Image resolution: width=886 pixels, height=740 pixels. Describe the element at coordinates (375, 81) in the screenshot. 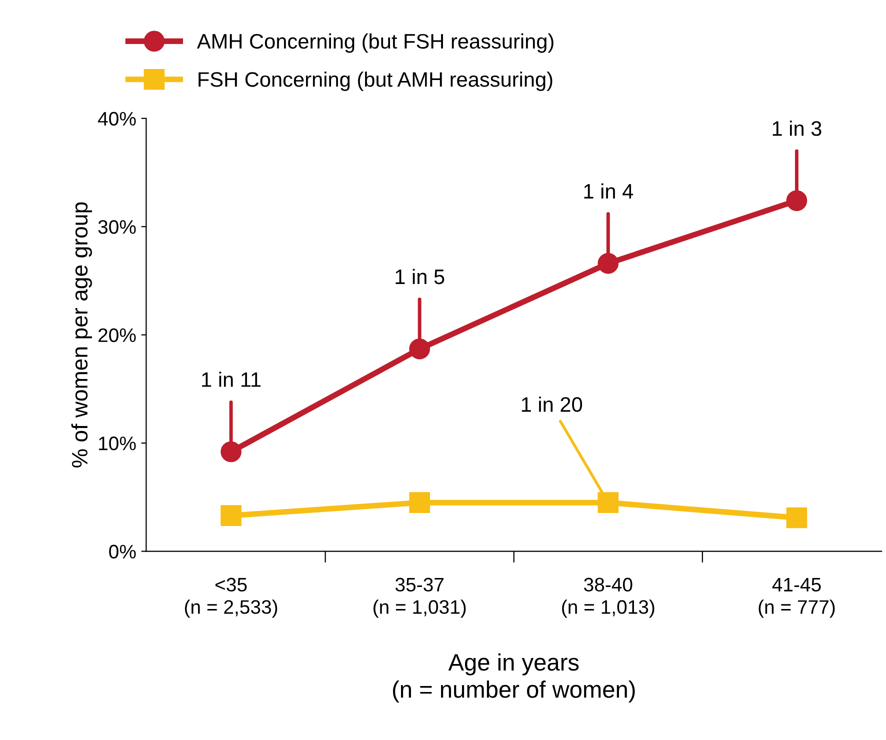

I see `legend-label: FSH Concerning (but AMH reassuring)` at that location.